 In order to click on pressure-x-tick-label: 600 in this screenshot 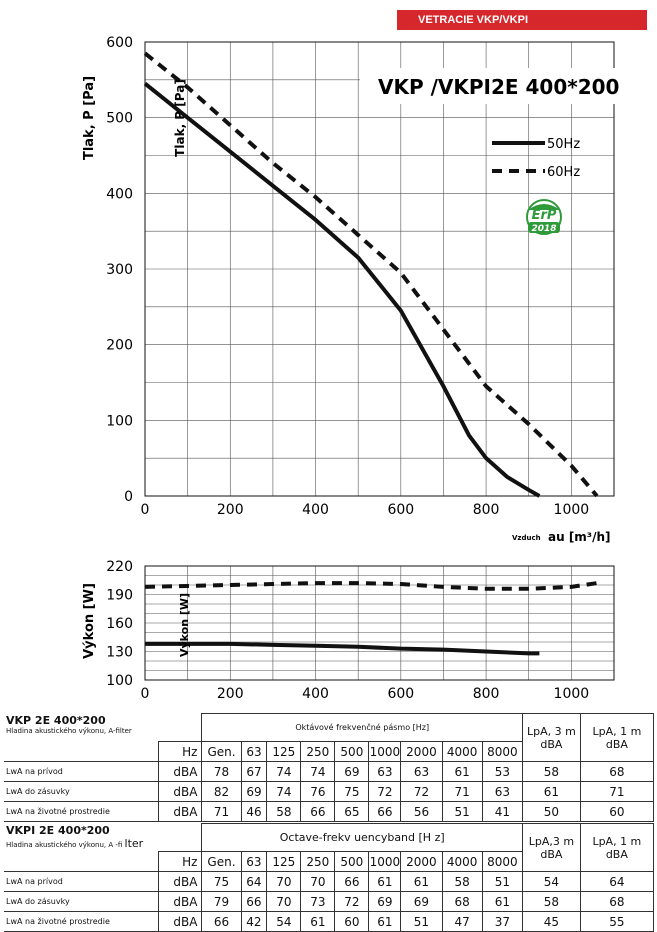, I will do `click(400, 510)`.